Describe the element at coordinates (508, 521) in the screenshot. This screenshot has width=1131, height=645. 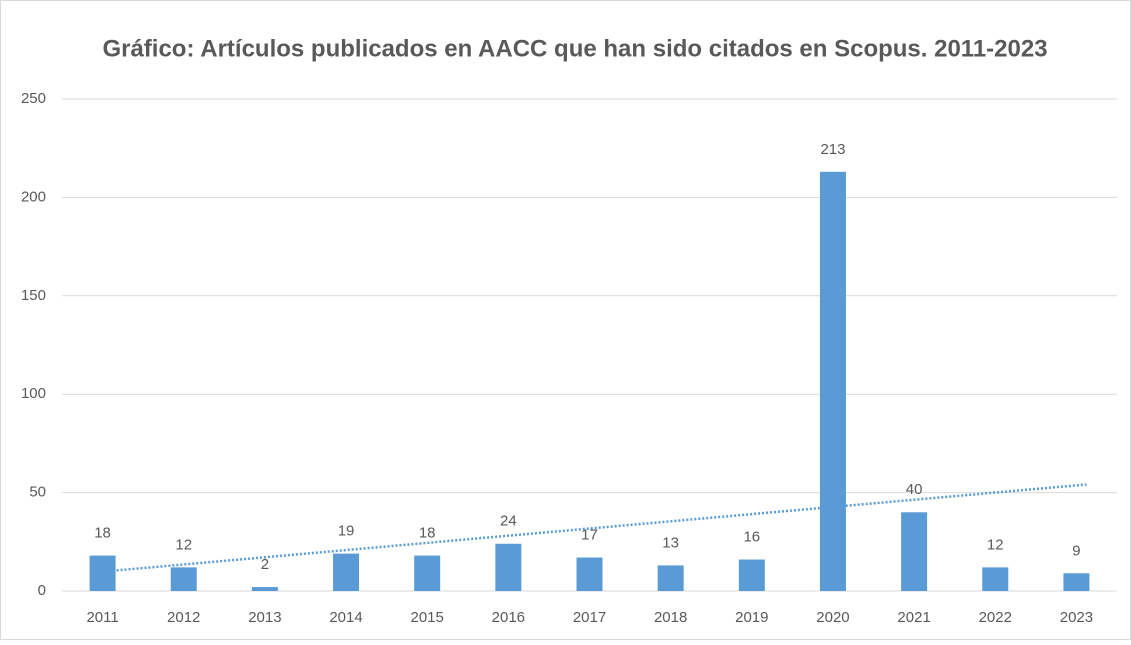
I see `data-label: 24` at that location.